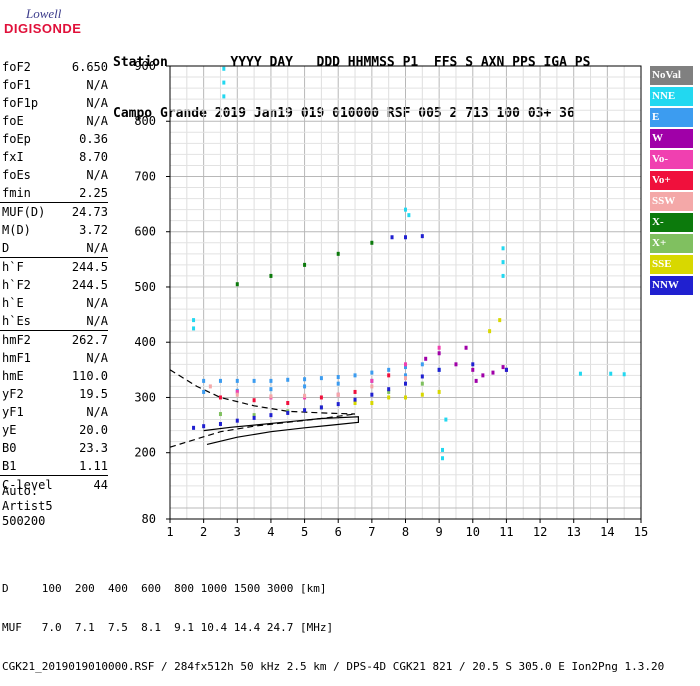  Describe the element at coordinates (13, 303) in the screenshot. I see `param-key: h`E` at that location.